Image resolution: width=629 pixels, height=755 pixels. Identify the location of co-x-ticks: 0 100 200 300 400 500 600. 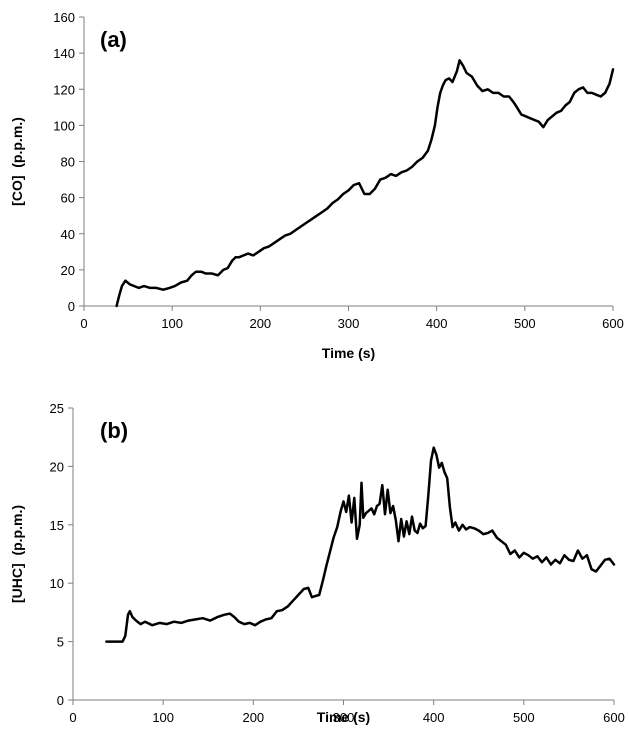
(352, 318).